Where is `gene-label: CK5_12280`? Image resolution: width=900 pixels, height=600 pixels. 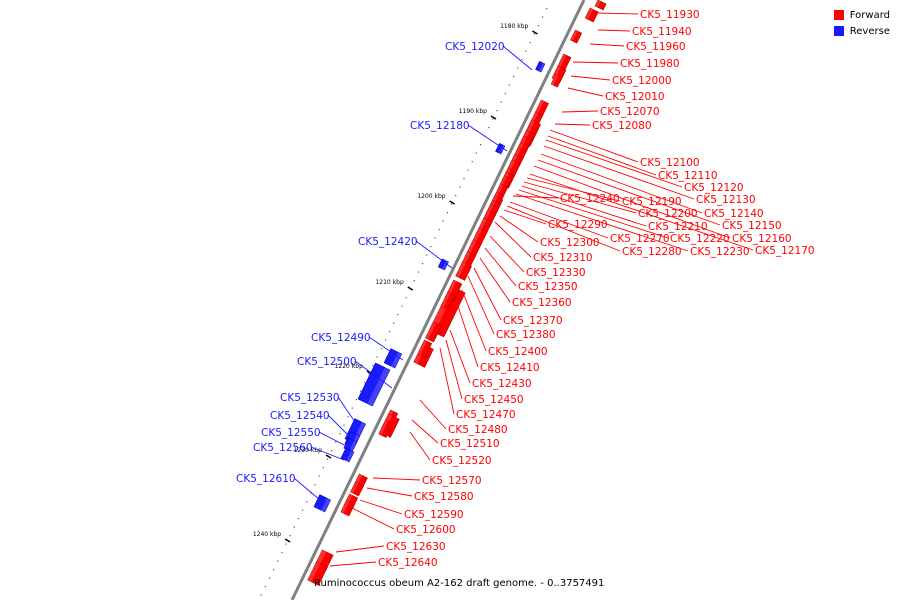 gene-label: CK5_12280 is located at coordinates (652, 252).